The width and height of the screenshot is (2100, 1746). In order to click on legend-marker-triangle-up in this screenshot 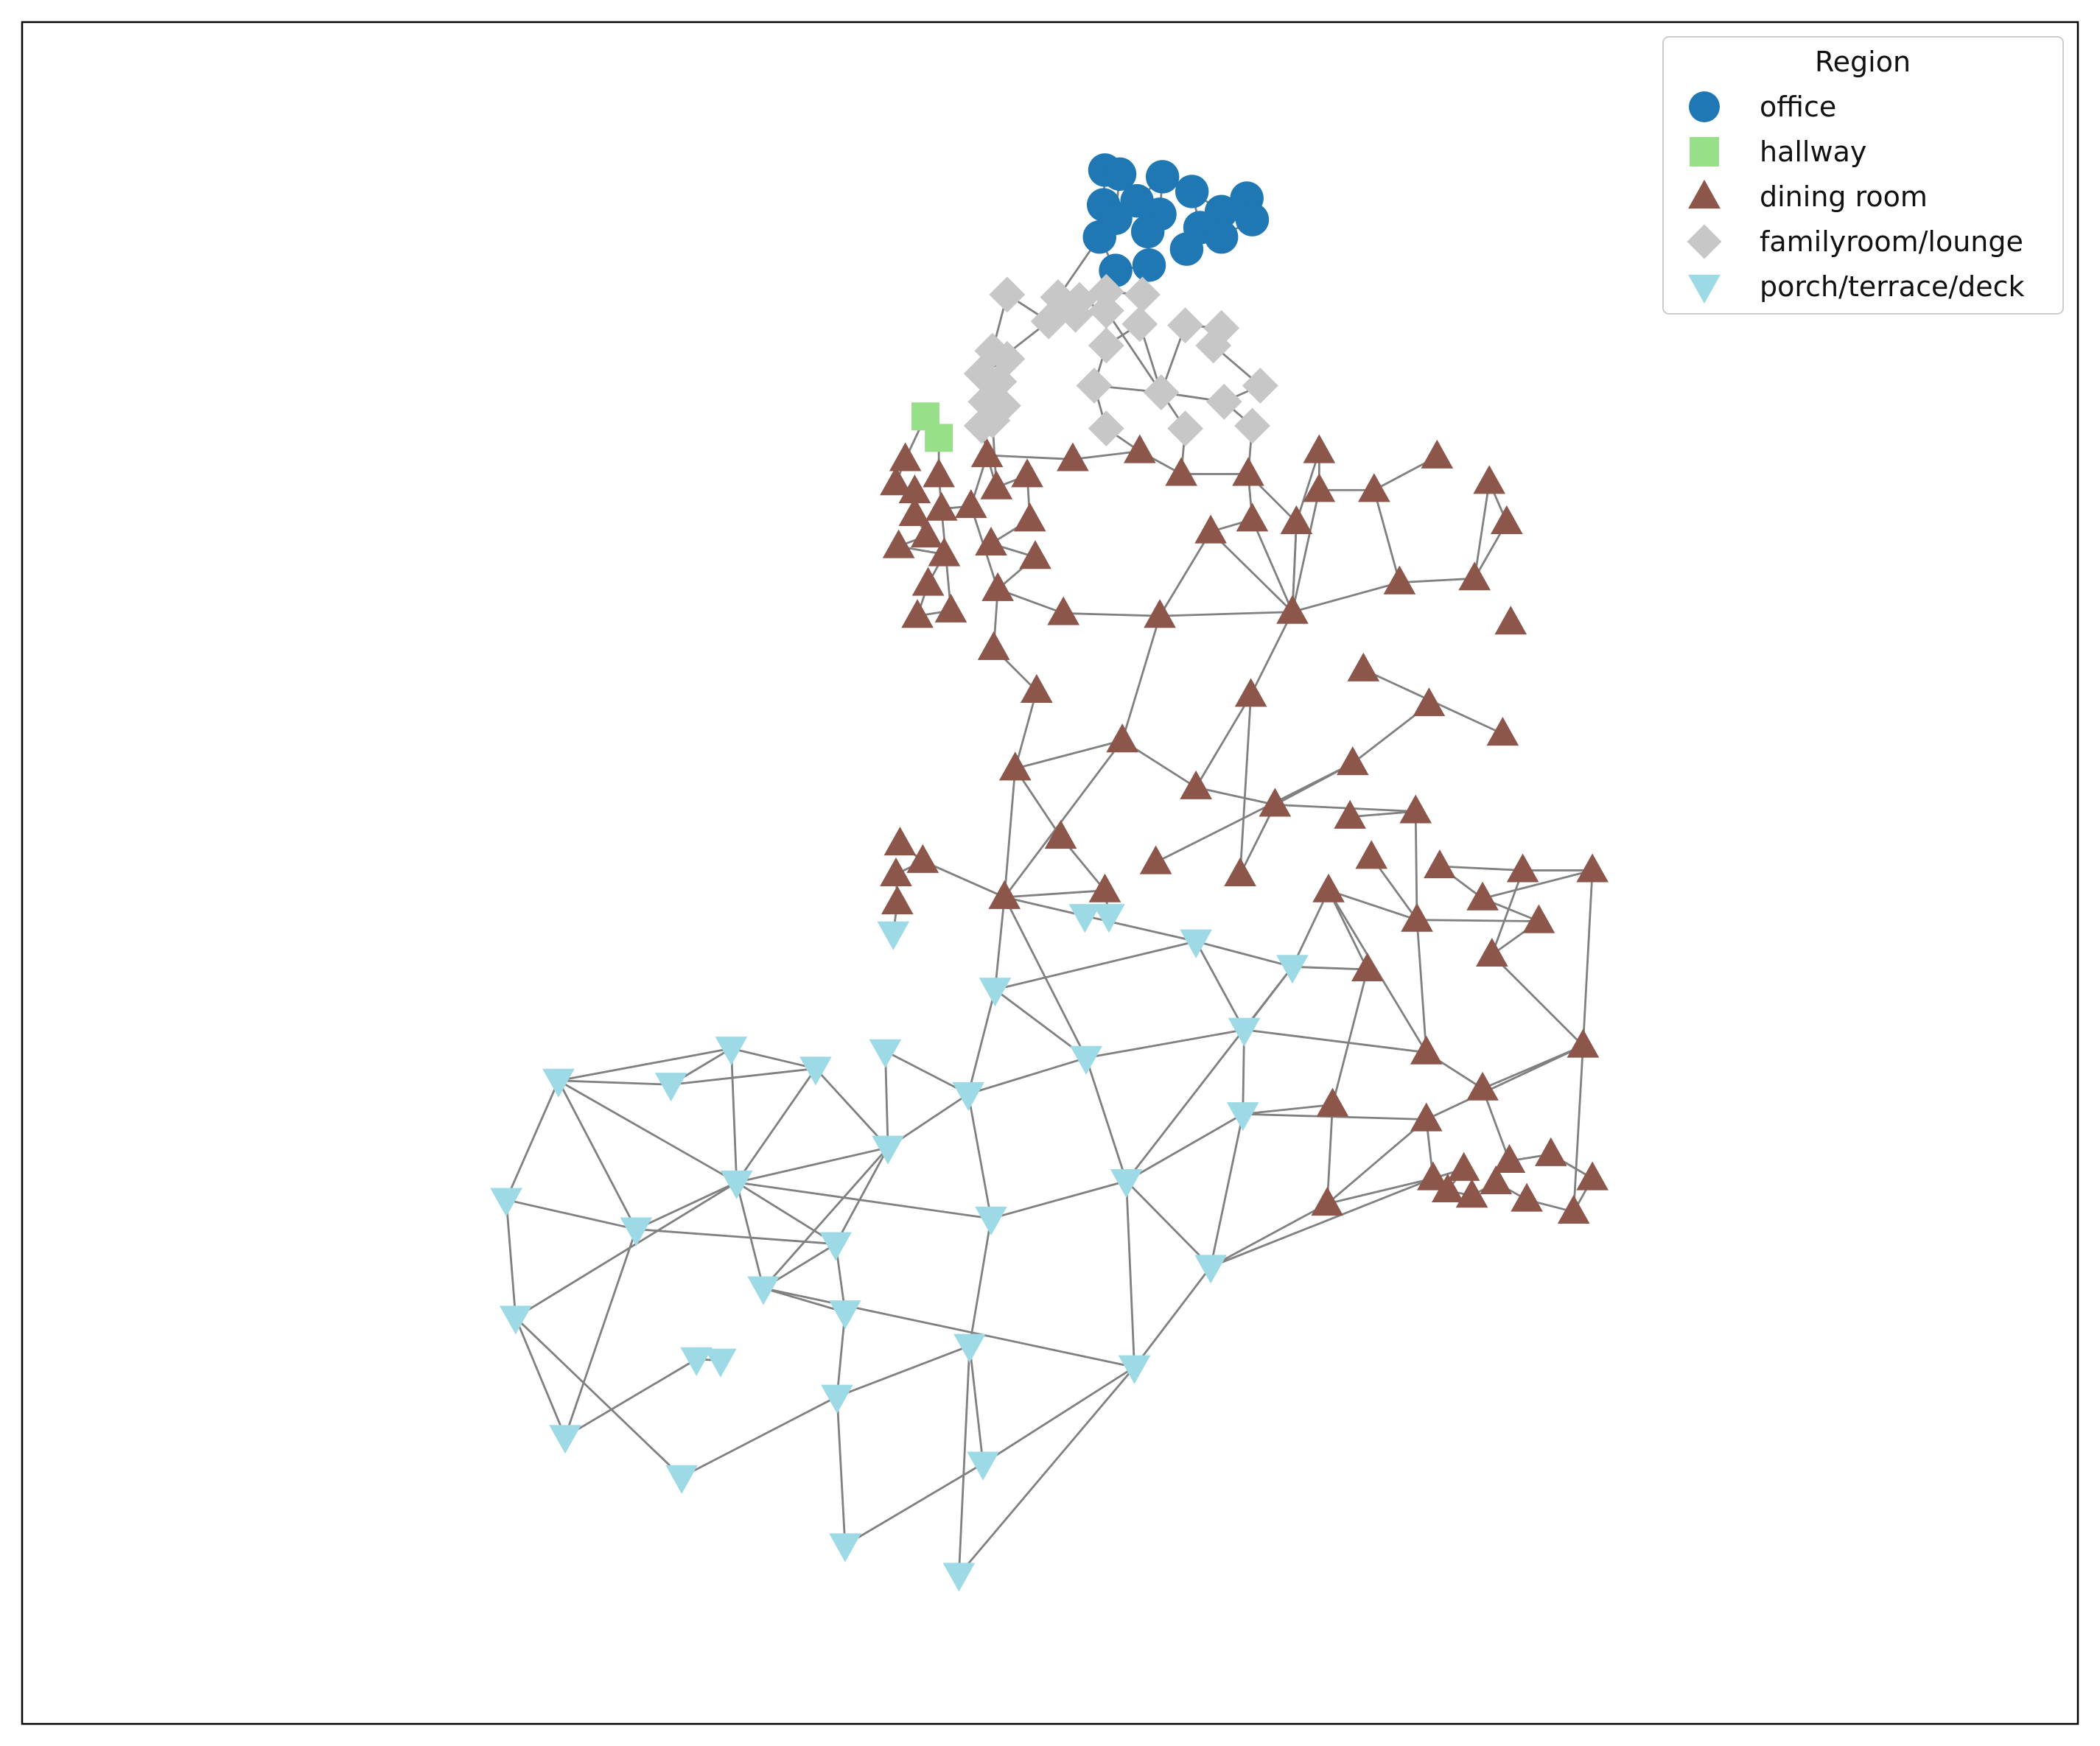, I will do `click(1704, 194)`.